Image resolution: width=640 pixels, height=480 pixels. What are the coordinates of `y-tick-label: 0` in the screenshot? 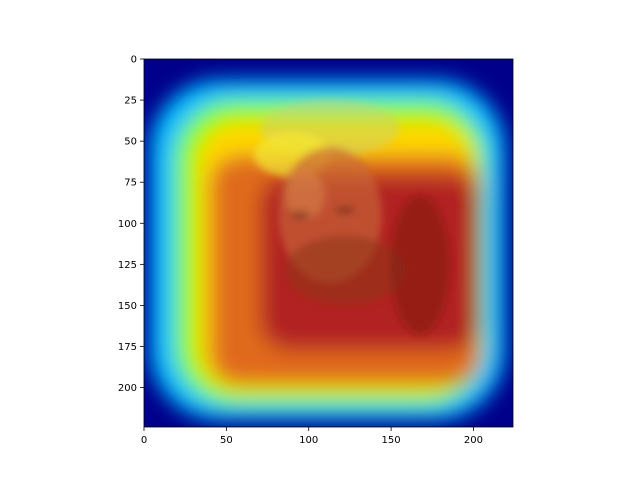 It's located at (134, 60).